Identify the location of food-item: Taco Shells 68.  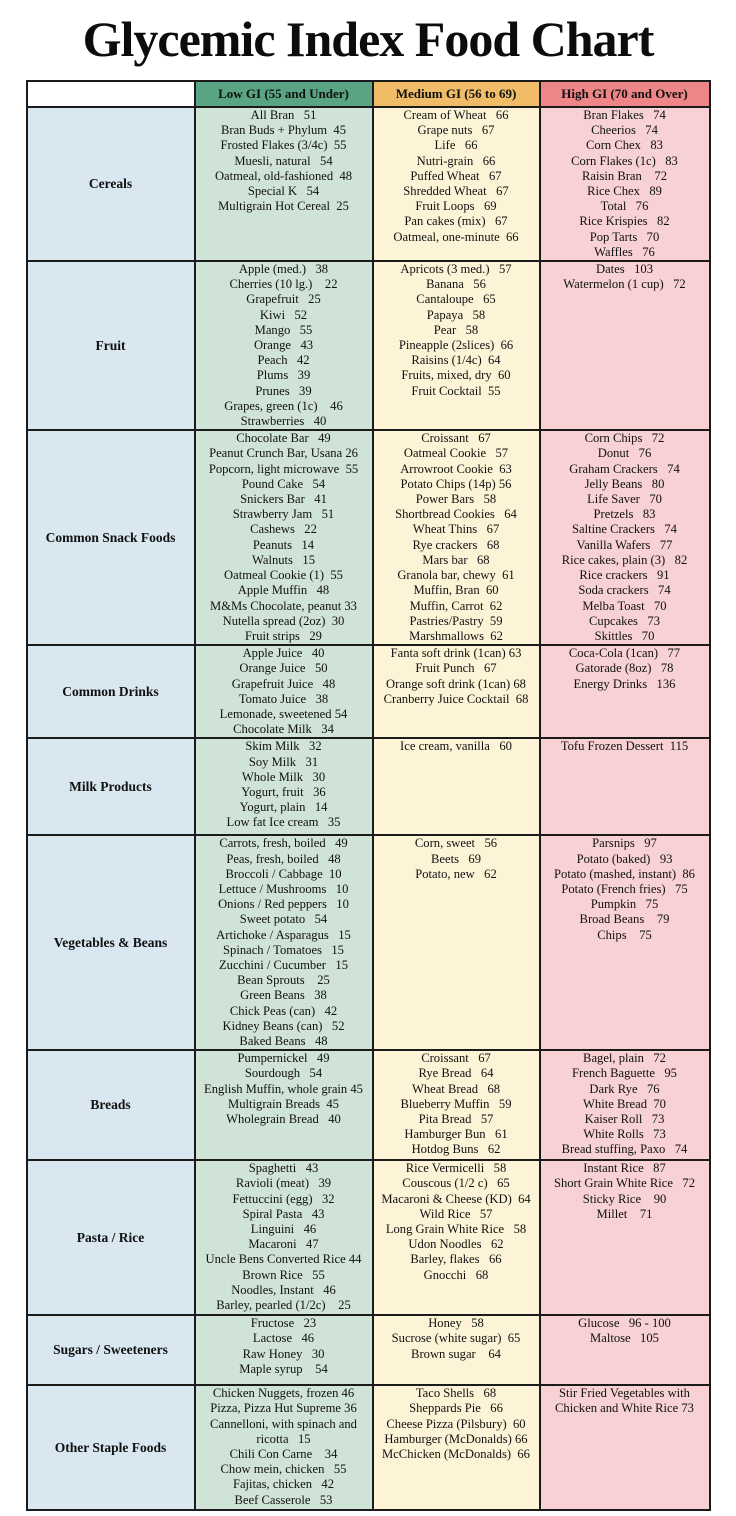
(456, 1393).